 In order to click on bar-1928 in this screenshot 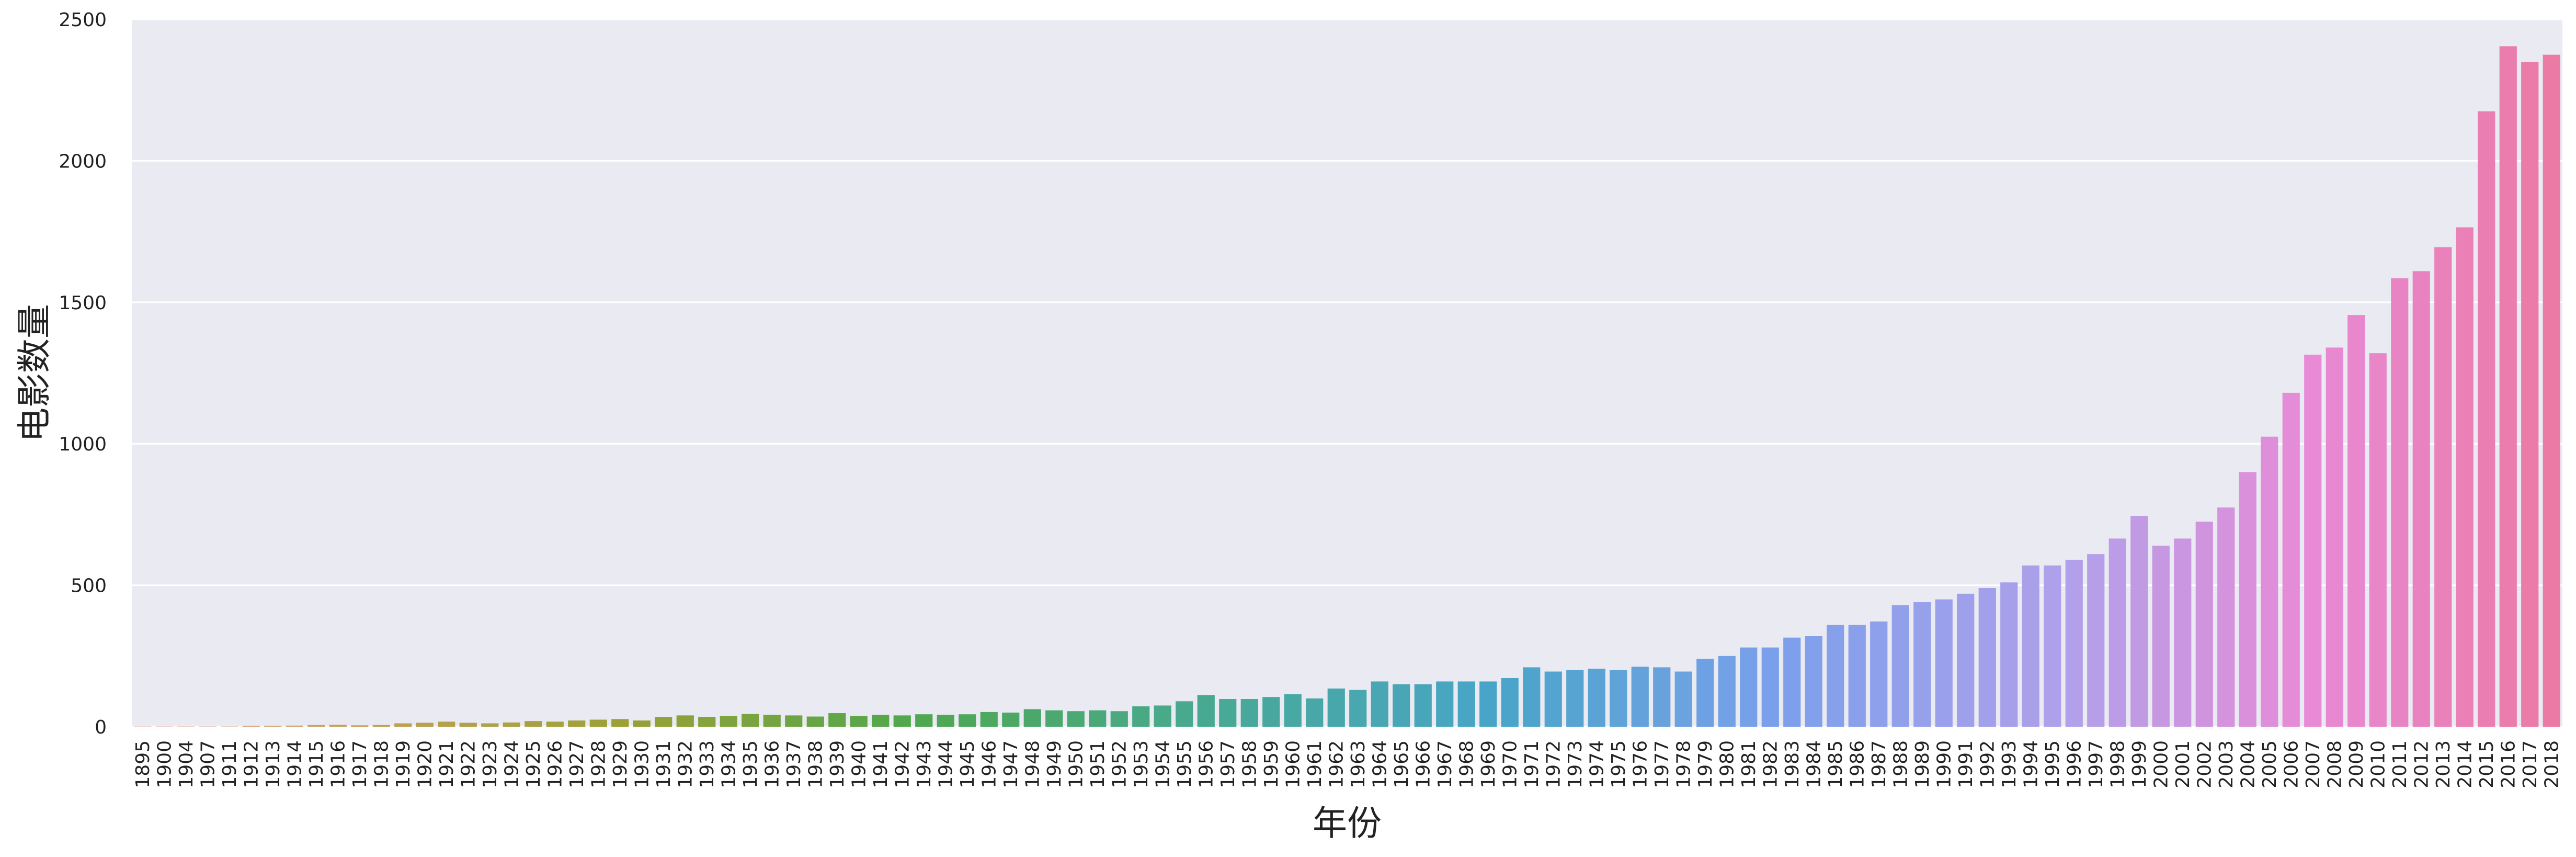, I will do `click(598, 723)`.